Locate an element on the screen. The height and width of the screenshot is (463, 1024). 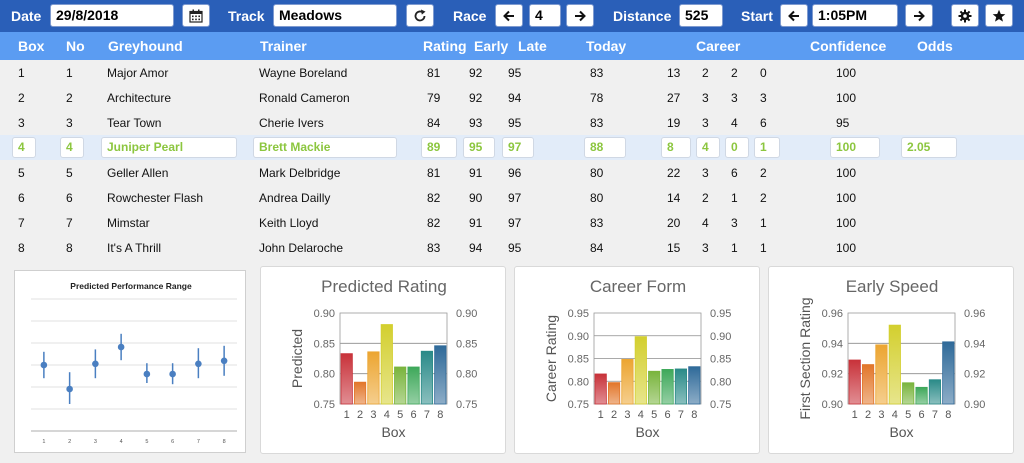
cell-career-seconds: 4 is located at coordinates (734, 123).